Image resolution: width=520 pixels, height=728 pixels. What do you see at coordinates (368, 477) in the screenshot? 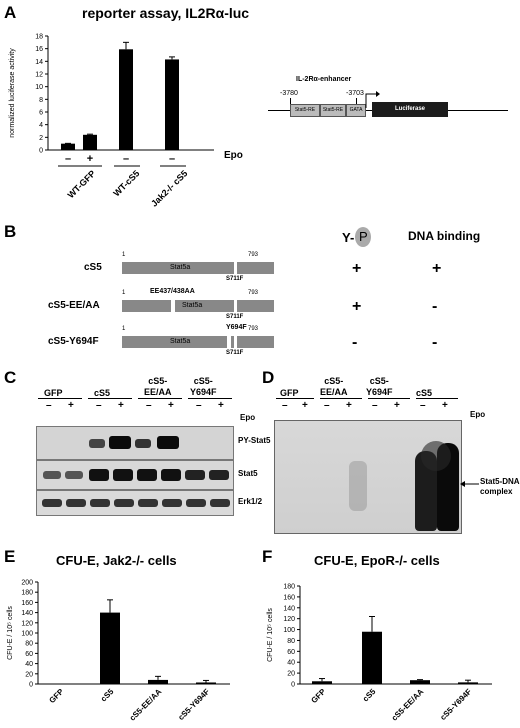
I see `emsa-gel` at bounding box center [368, 477].